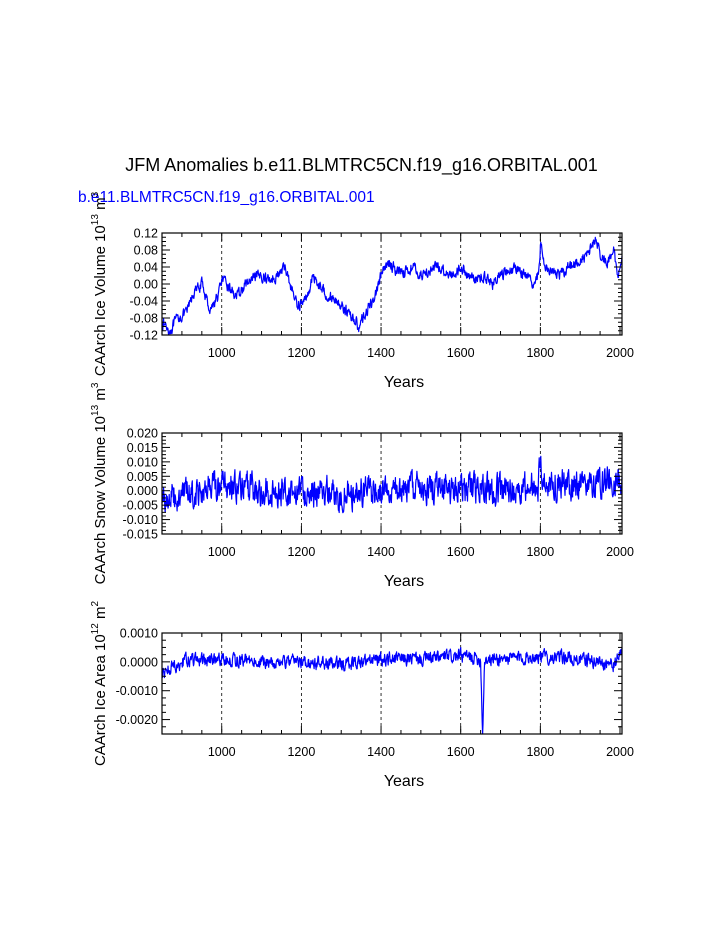 The width and height of the screenshot is (723, 935). Describe the element at coordinates (137, 691) in the screenshot. I see `y-tick-label: -0.0010` at that location.